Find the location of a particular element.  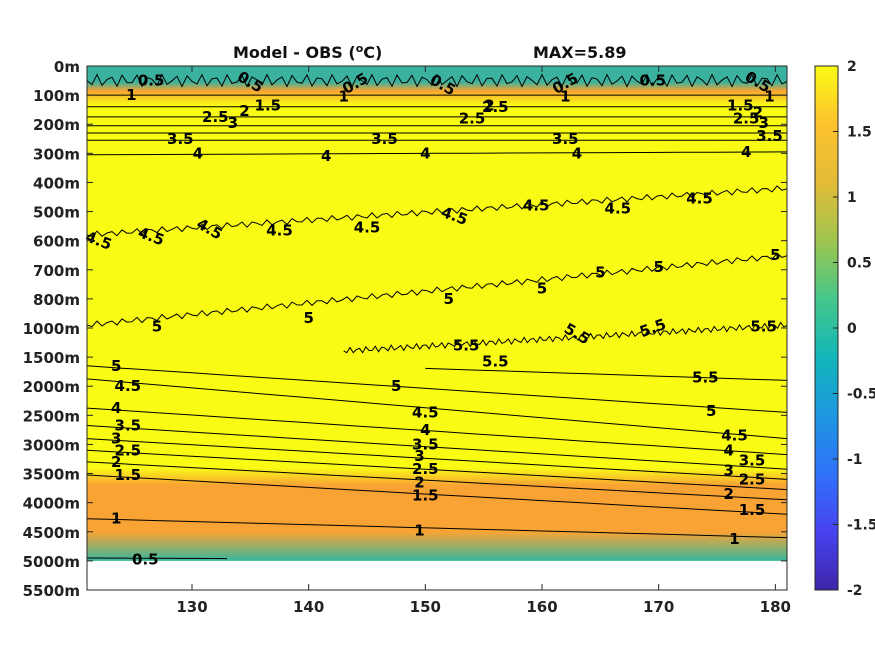

colorbar-tick-label: 0 is located at coordinates (852, 329).